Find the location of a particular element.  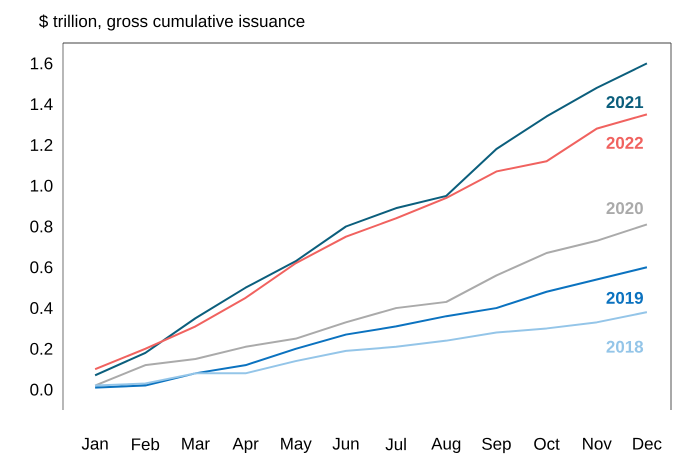

series-label: 2019 is located at coordinates (624, 298).